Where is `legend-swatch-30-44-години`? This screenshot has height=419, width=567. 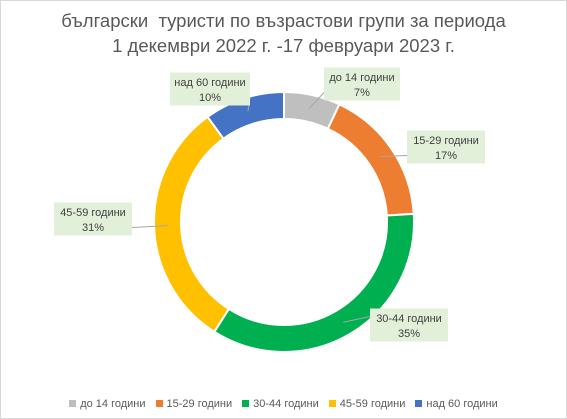 legend-swatch-30-44-години is located at coordinates (246, 403).